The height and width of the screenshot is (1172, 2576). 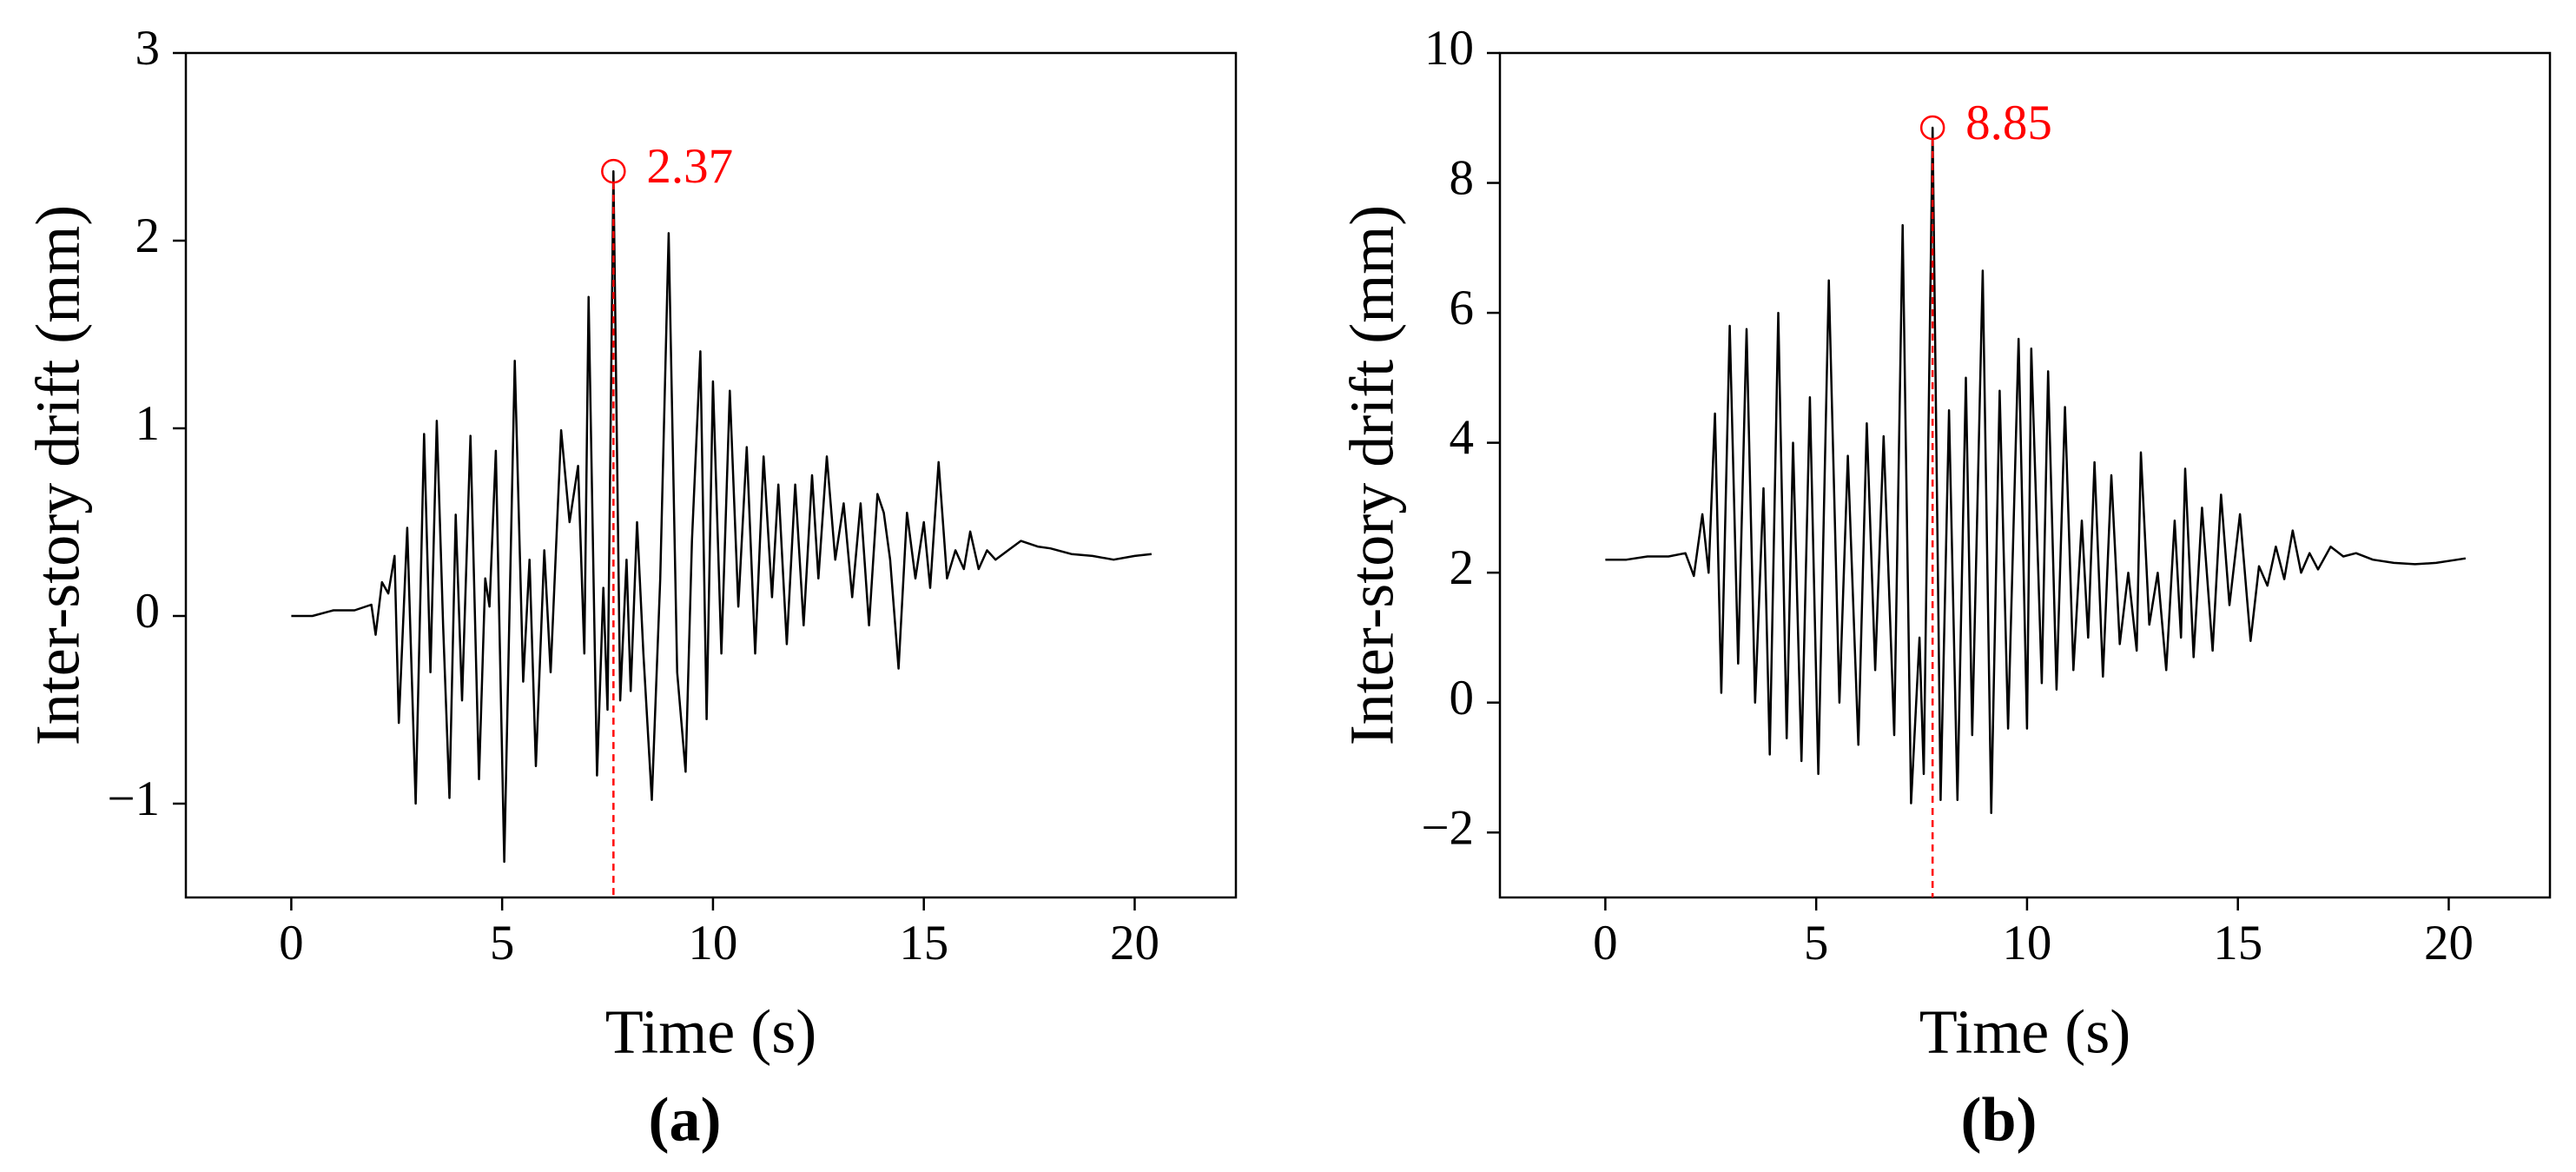 I want to click on y-tick-label: 4, so click(x=1463, y=439).